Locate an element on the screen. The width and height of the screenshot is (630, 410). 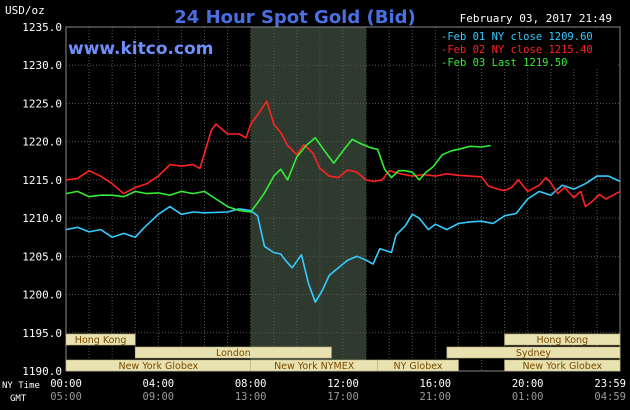
x-tick-label-gmt: 17:00 is located at coordinates (343, 397).